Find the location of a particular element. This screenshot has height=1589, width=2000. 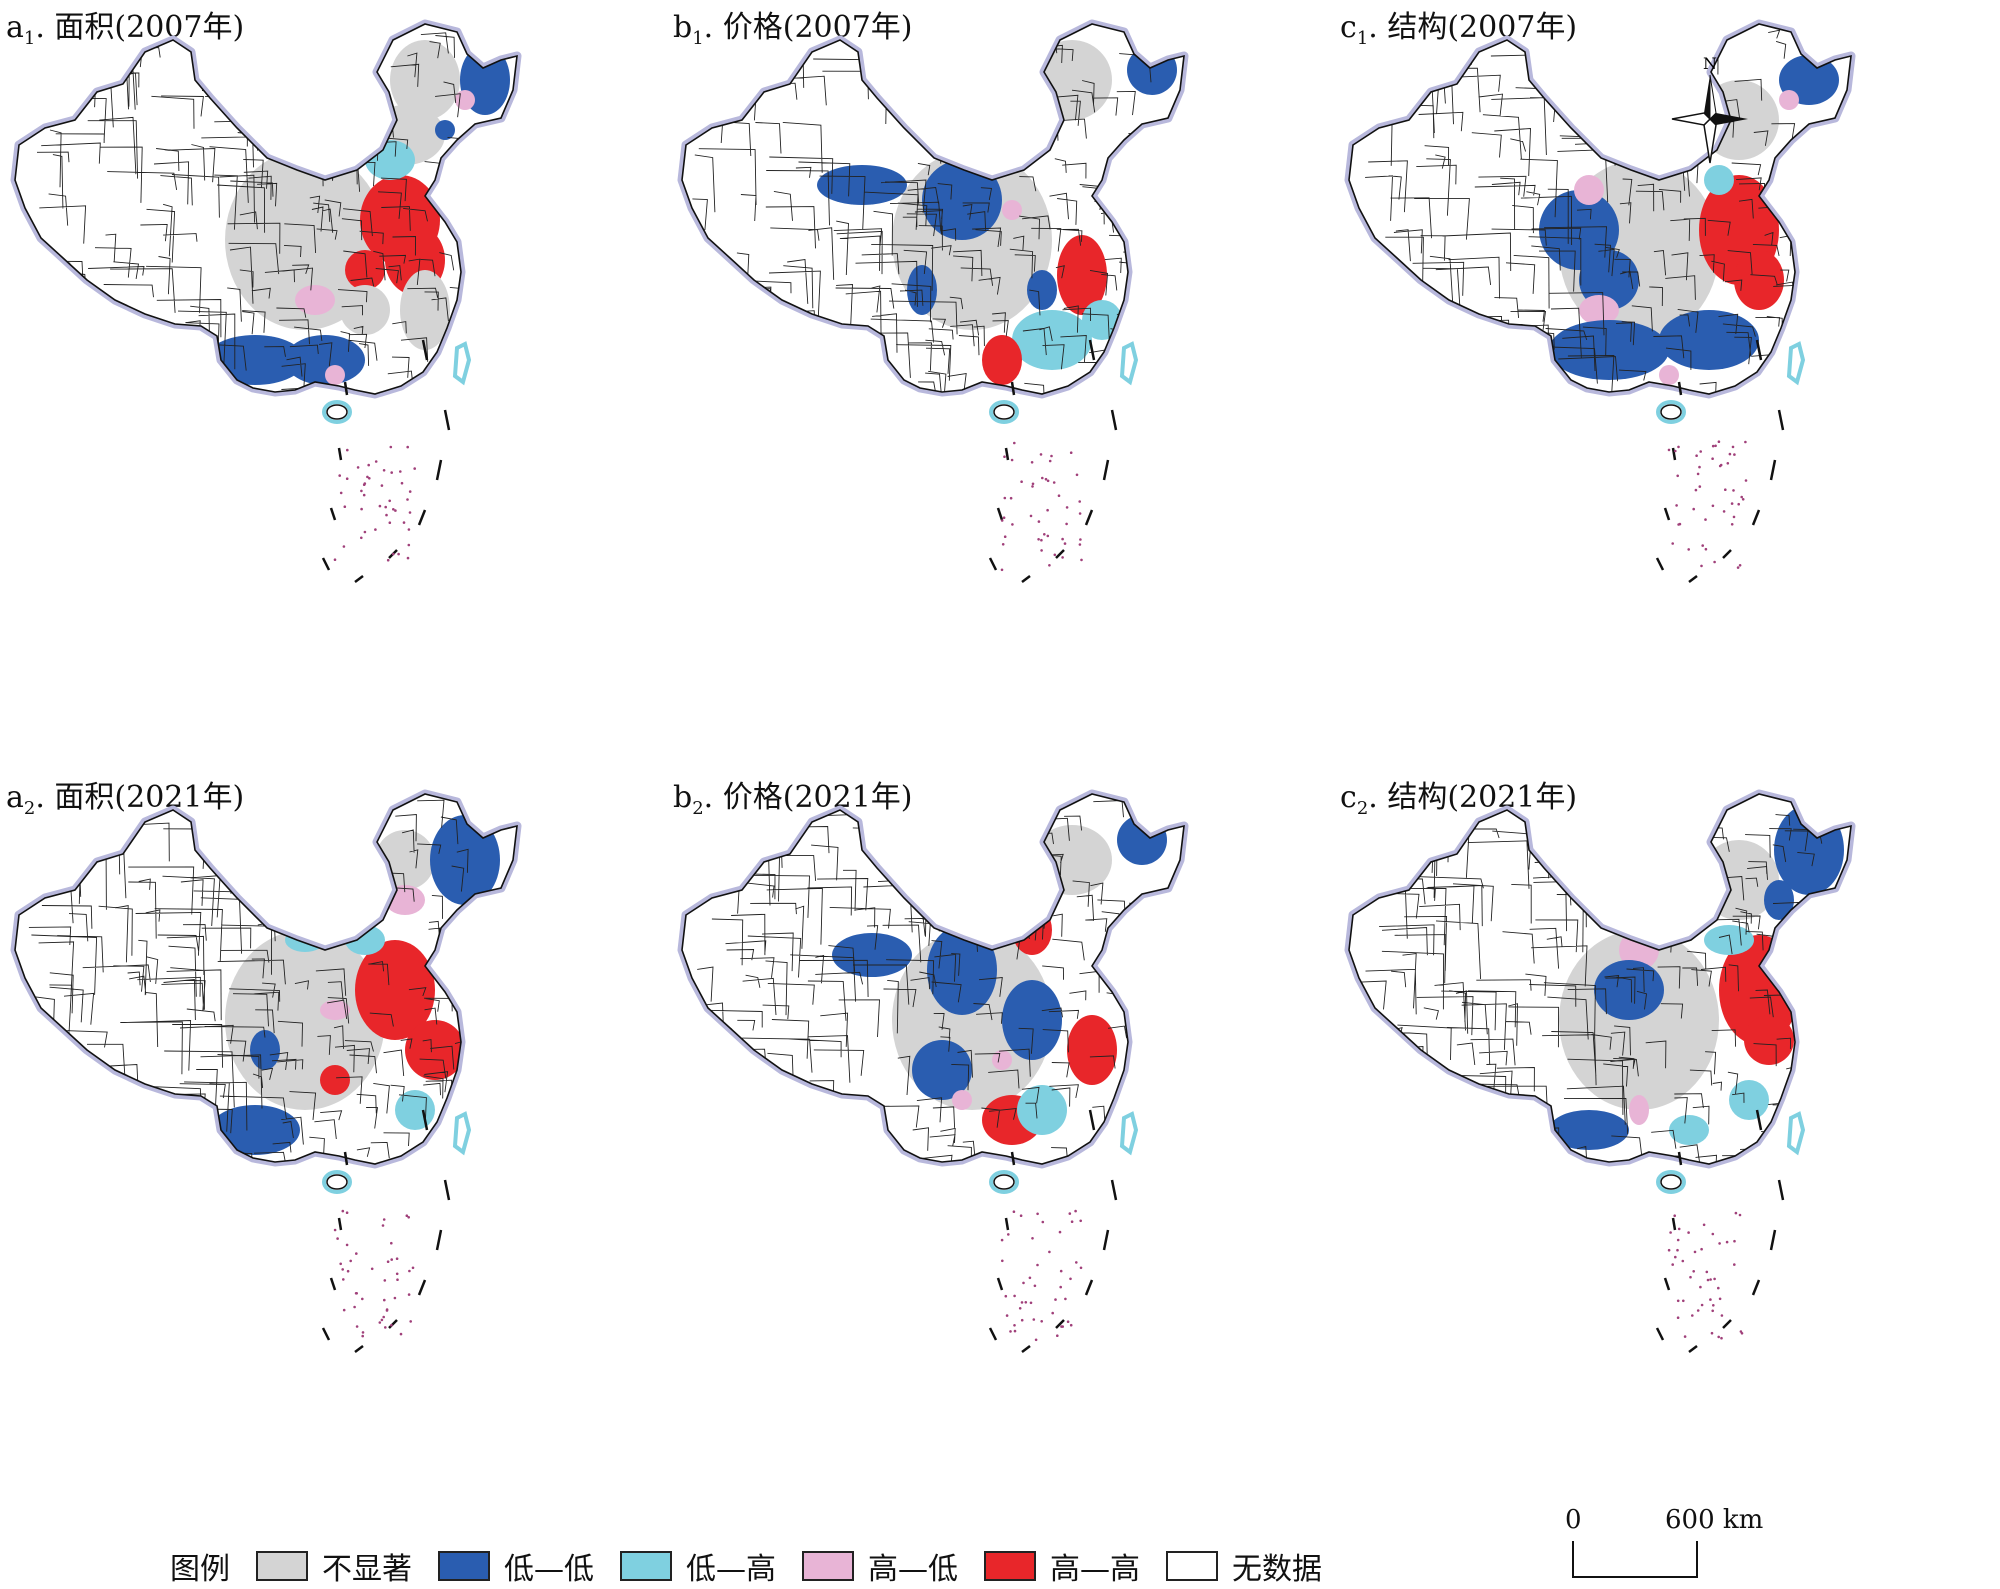

panel-title-a2: a2. 面积(2021年) is located at coordinates (125, 799).